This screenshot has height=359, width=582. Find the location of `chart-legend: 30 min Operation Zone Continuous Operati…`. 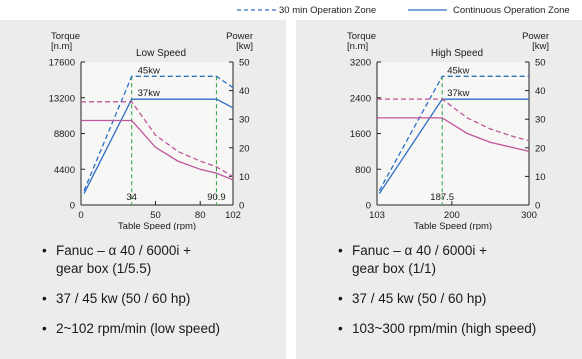

chart-legend: 30 min Operation Zone Continuous Operati… is located at coordinates (291, 10).